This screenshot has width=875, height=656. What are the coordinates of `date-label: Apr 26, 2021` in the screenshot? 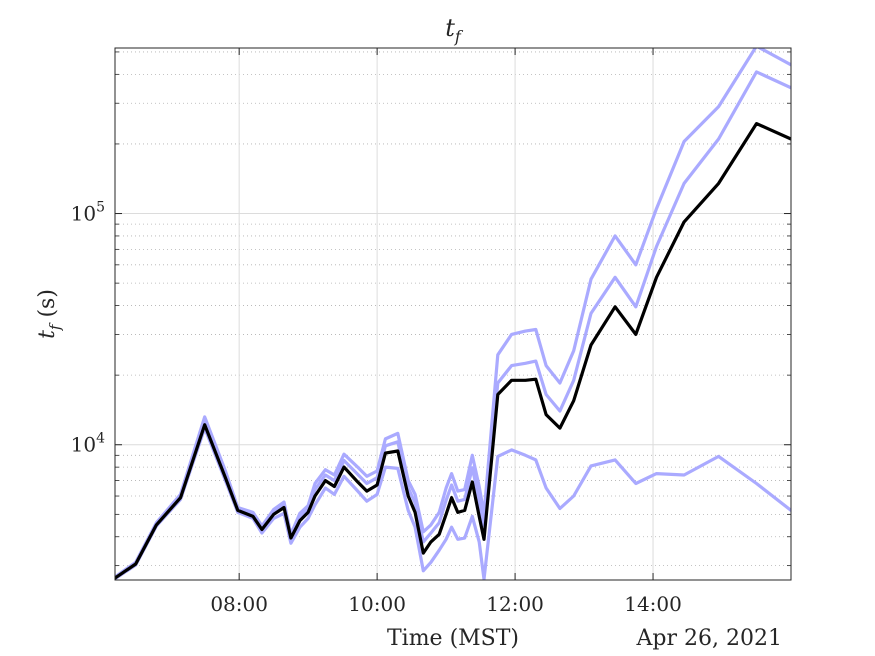 It's located at (709, 638).